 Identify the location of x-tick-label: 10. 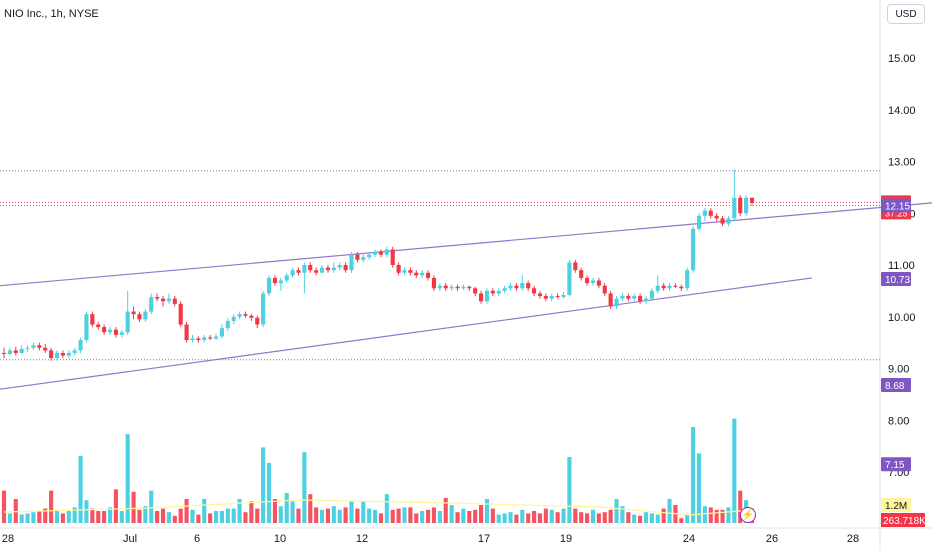
(280, 539).